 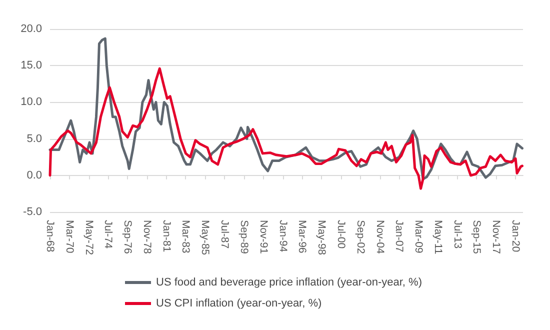 What do you see at coordinates (50, 236) in the screenshot?
I see `x-tick-label: Jan-68` at bounding box center [50, 236].